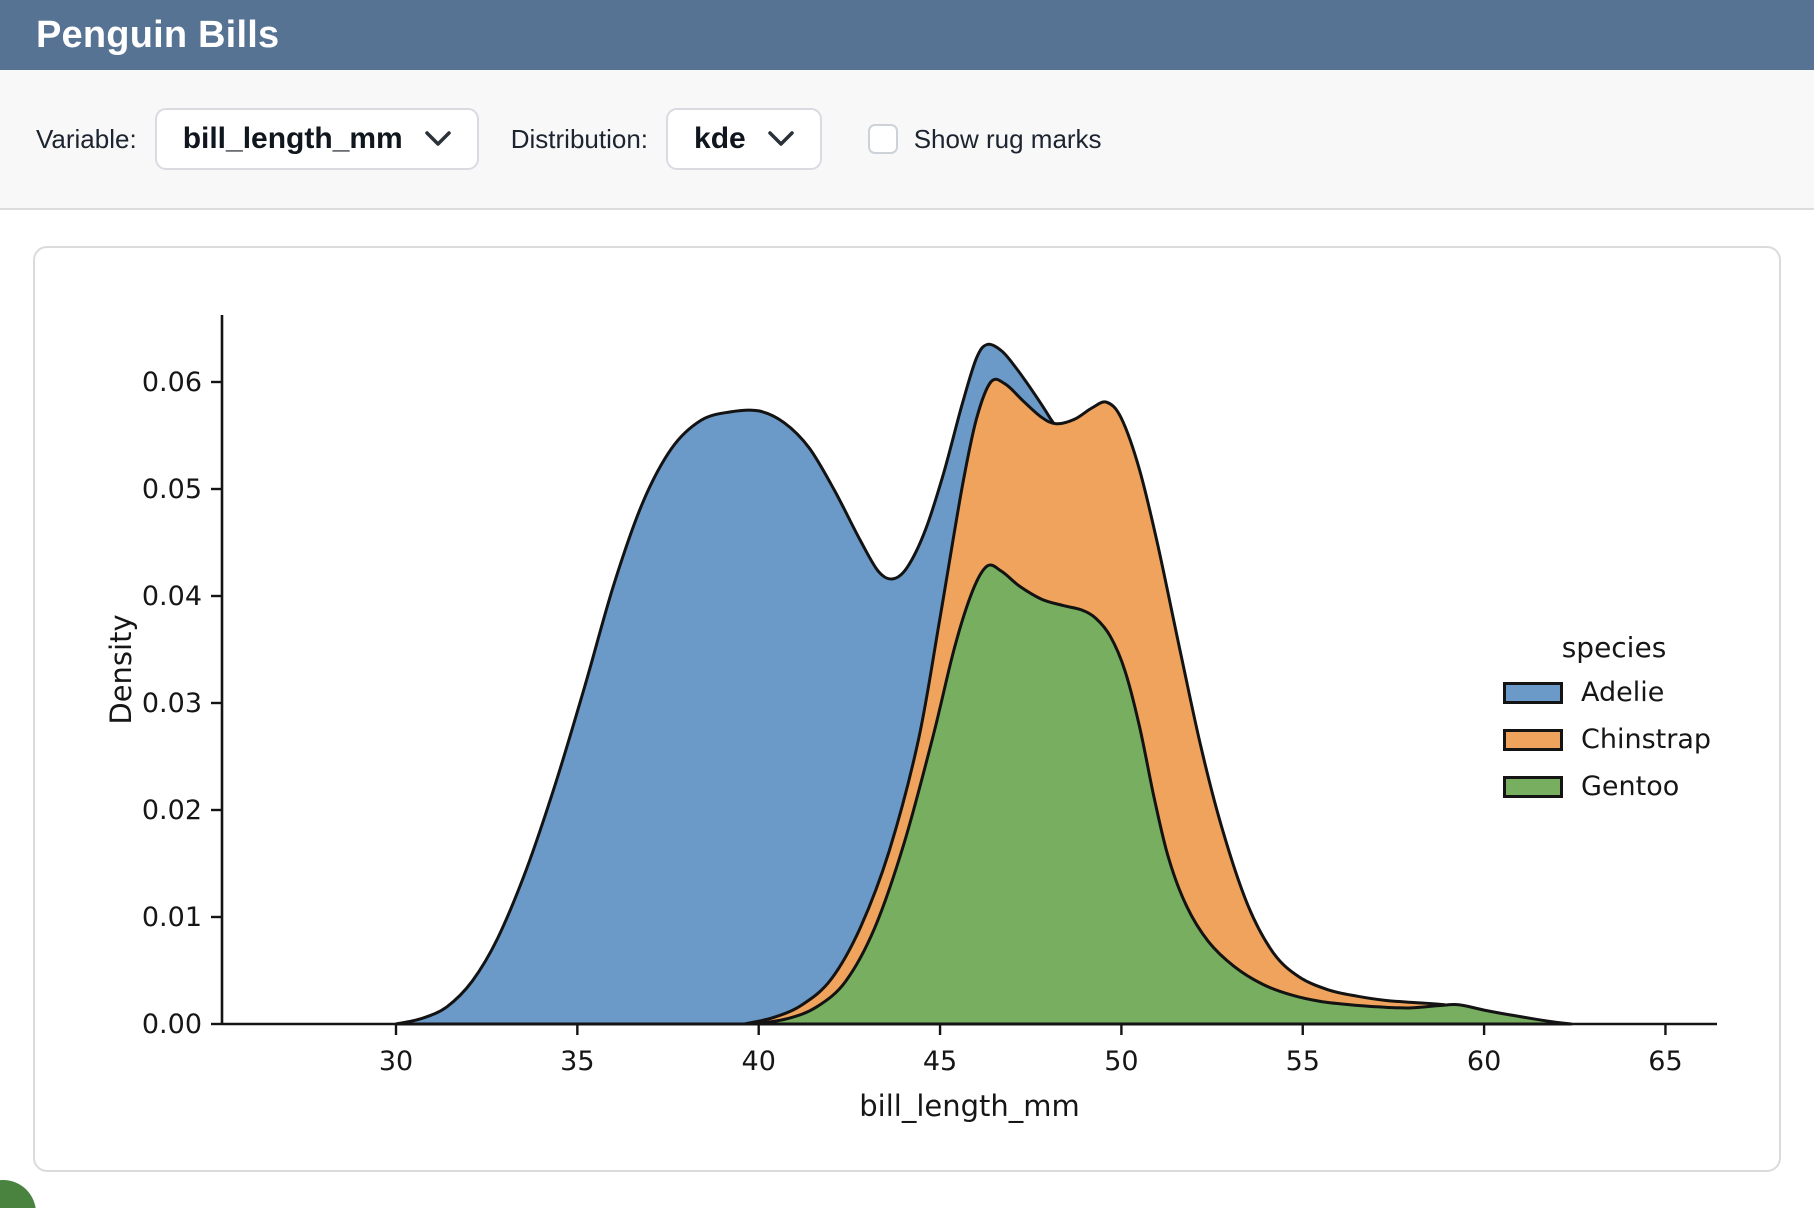  I want to click on x-tick-label: 30, so click(396, 1061).